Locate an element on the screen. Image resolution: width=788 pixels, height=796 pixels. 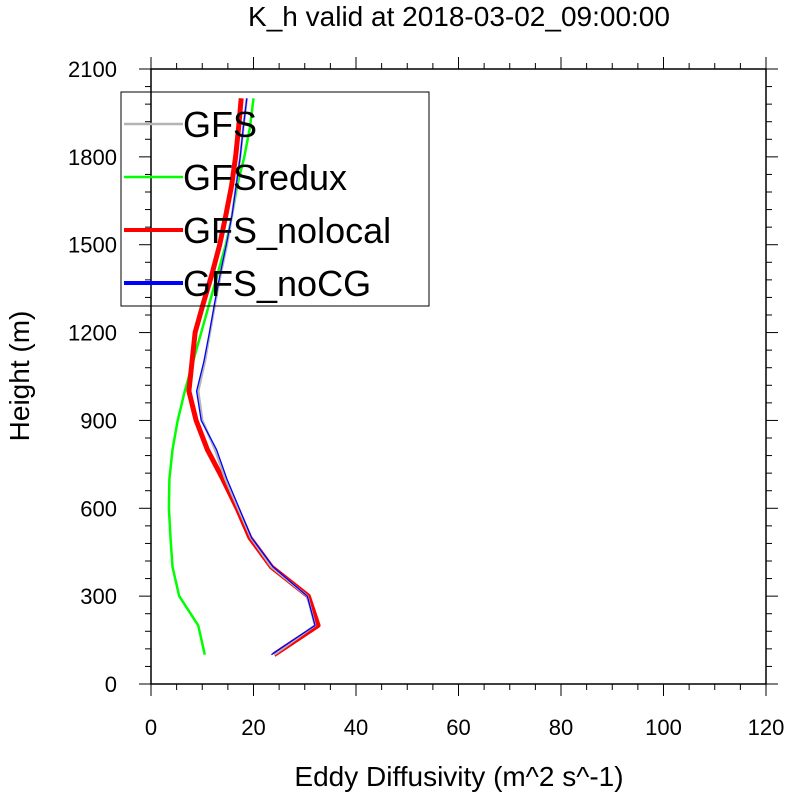
x-tick-label: 80 is located at coordinates (561, 727).